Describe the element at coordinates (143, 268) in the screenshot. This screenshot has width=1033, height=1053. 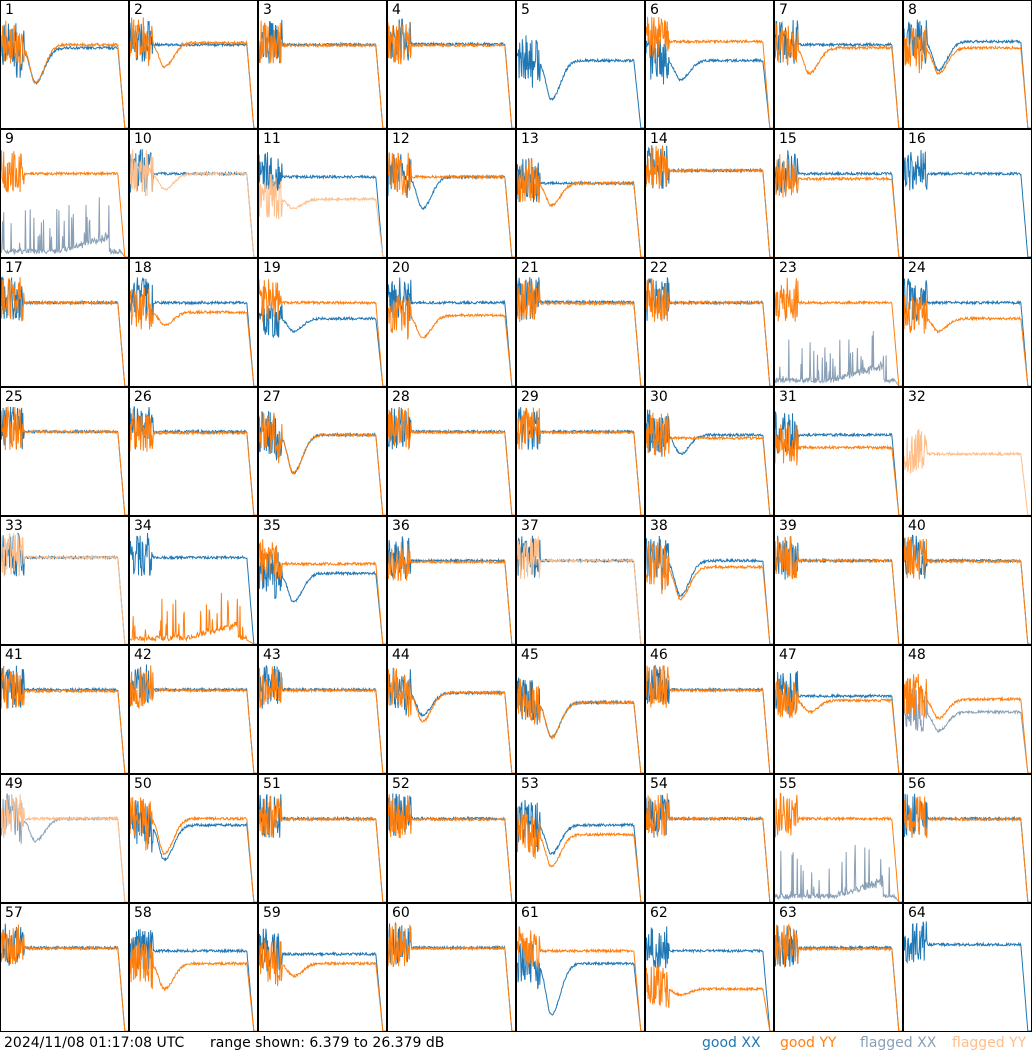
I see `panel-label: 18` at that location.